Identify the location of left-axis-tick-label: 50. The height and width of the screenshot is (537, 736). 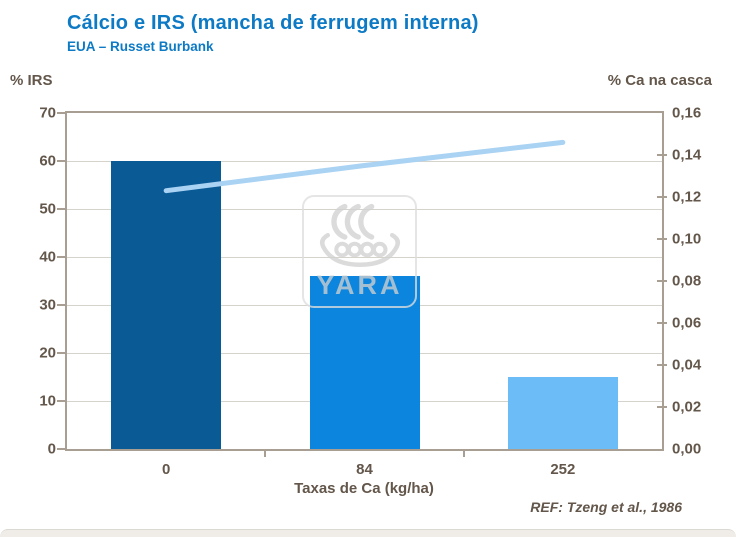
(47, 209).